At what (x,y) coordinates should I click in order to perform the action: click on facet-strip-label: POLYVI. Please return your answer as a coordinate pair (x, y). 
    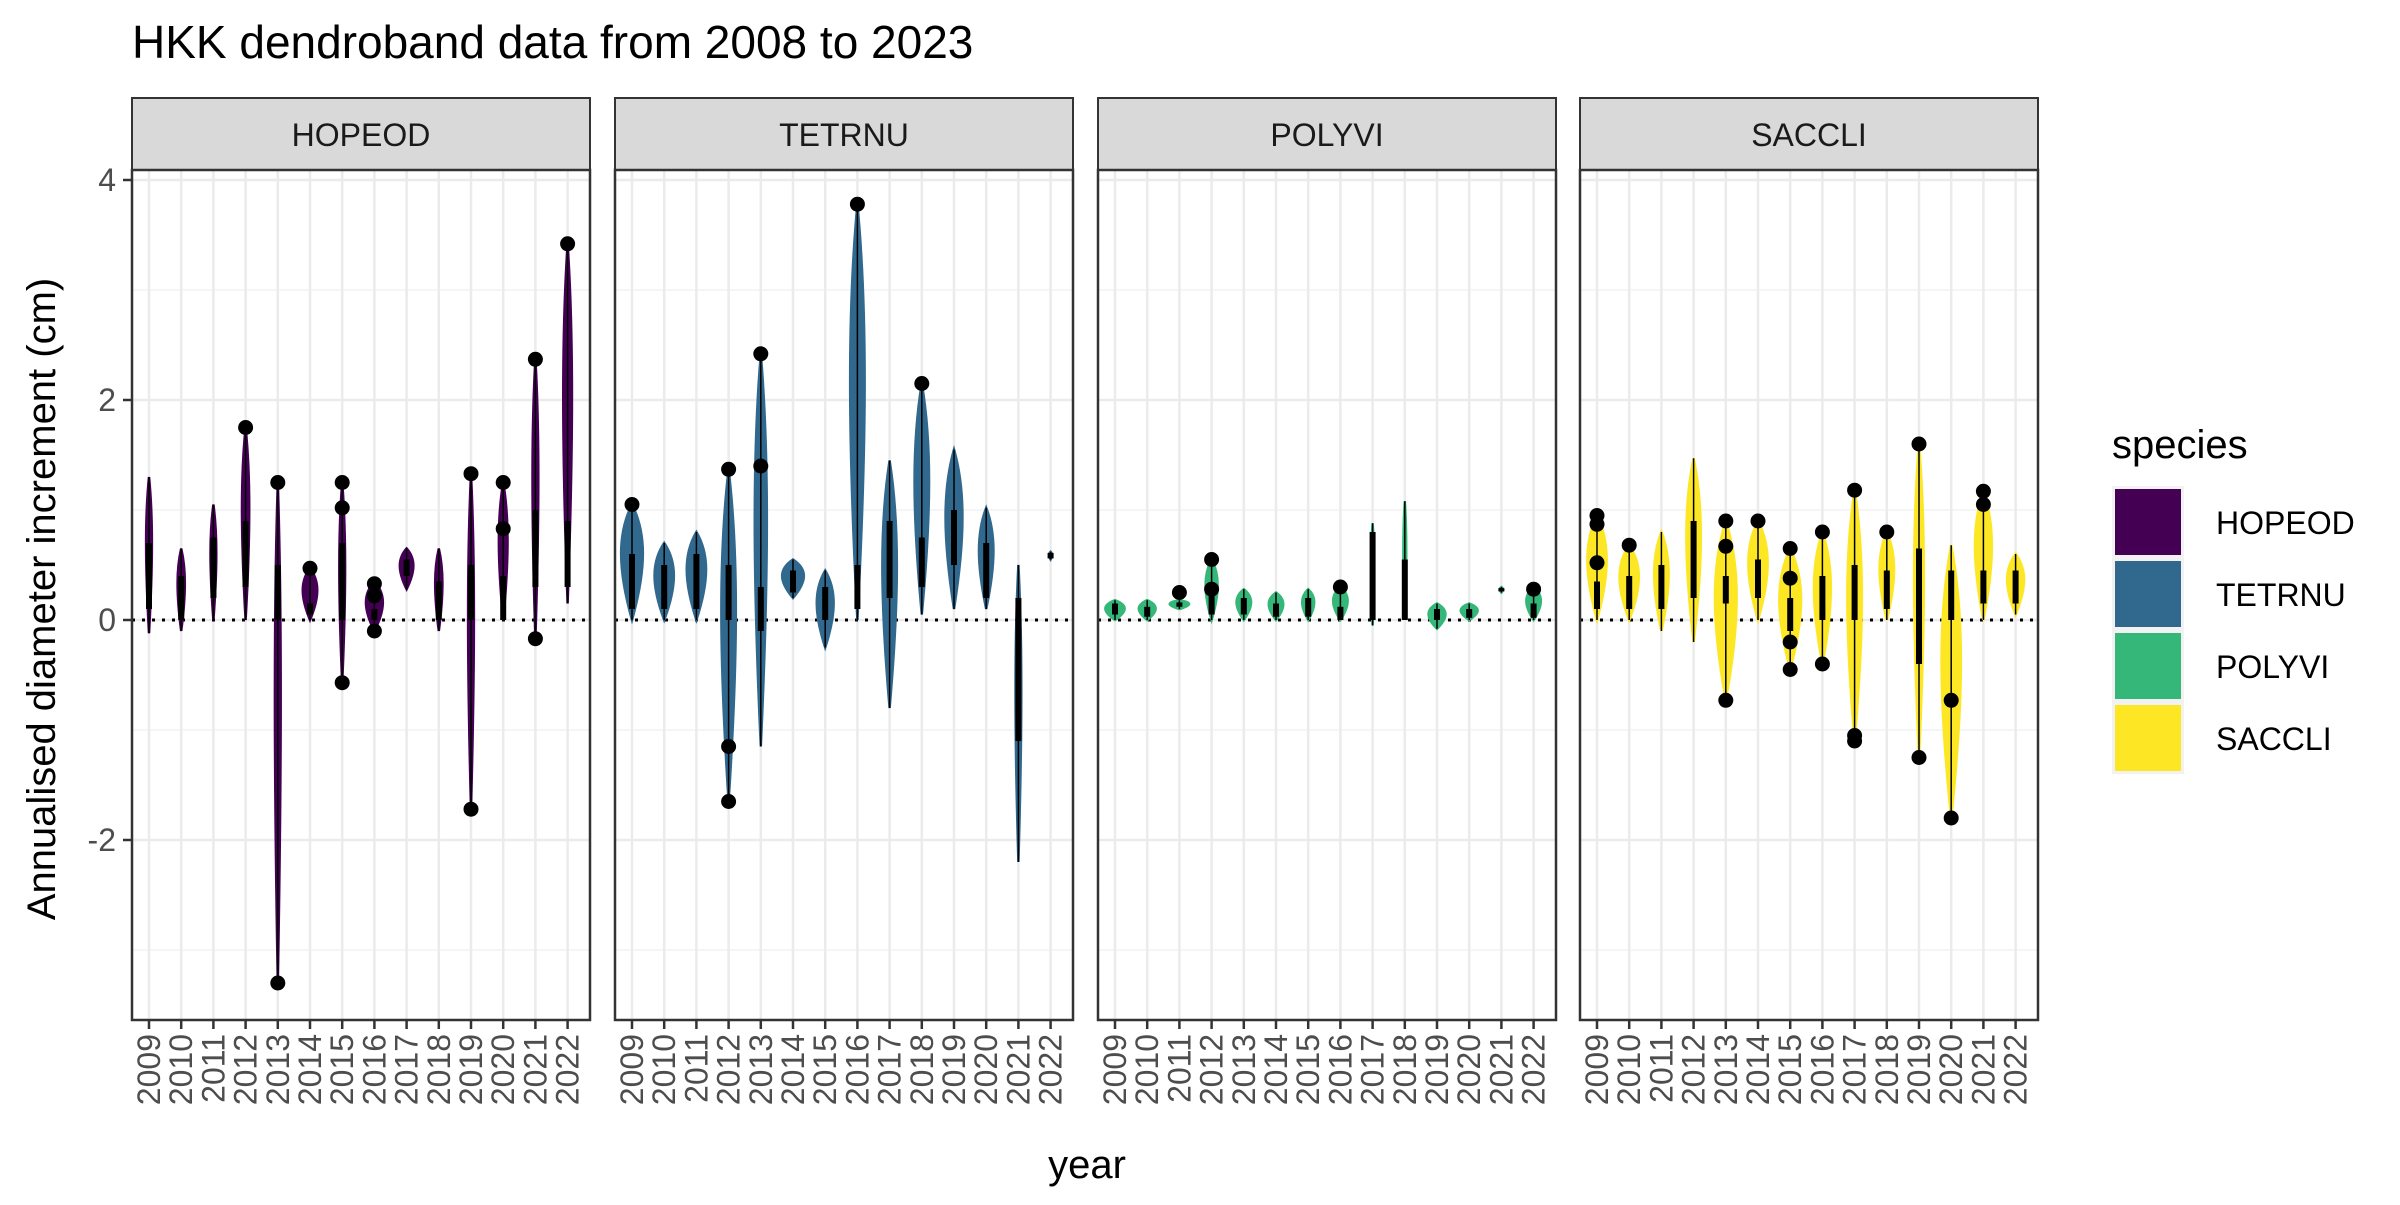
    Looking at the image, I should click on (1326, 135).